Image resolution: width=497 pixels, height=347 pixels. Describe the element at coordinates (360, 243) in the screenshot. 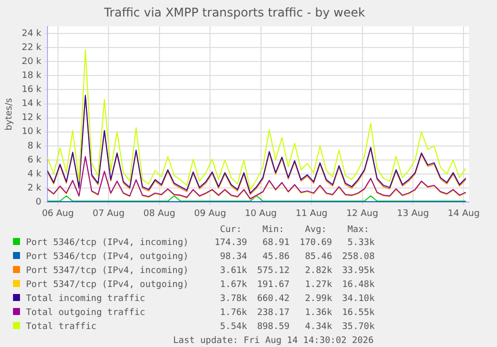

I see `text: 5.33k` at that location.